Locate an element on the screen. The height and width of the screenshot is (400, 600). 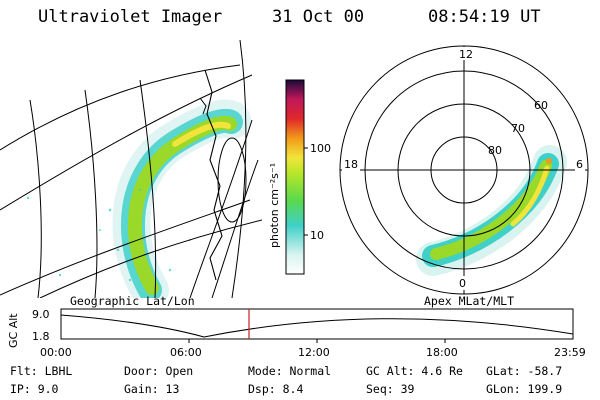
status-filter: Flt: LBHL is located at coordinates (41, 371).